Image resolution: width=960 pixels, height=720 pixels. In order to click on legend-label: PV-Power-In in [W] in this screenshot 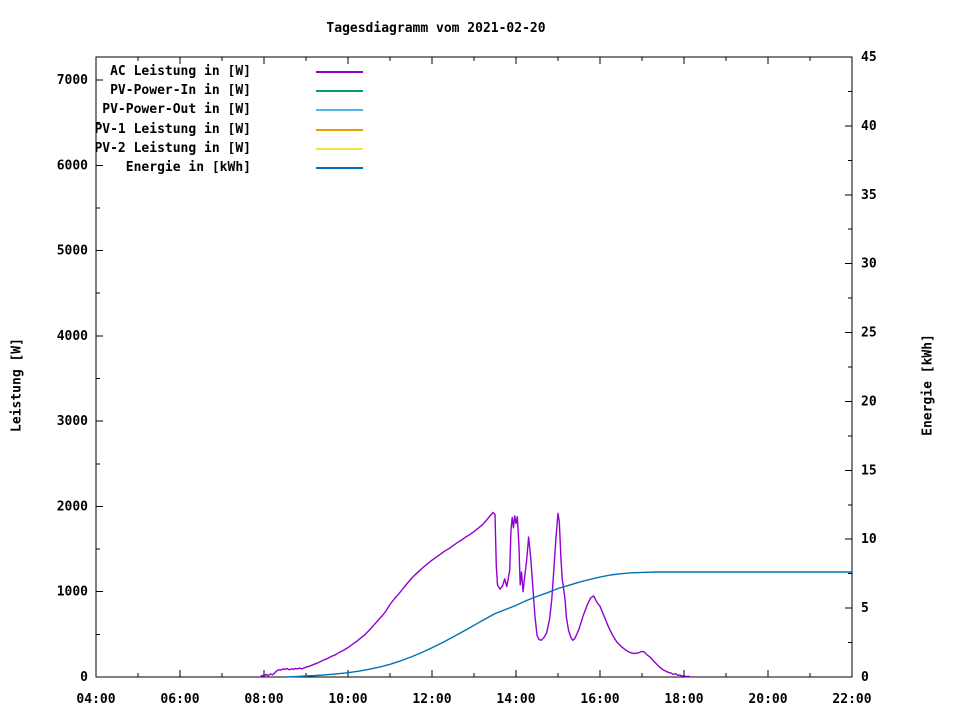, I will do `click(180, 91)`.